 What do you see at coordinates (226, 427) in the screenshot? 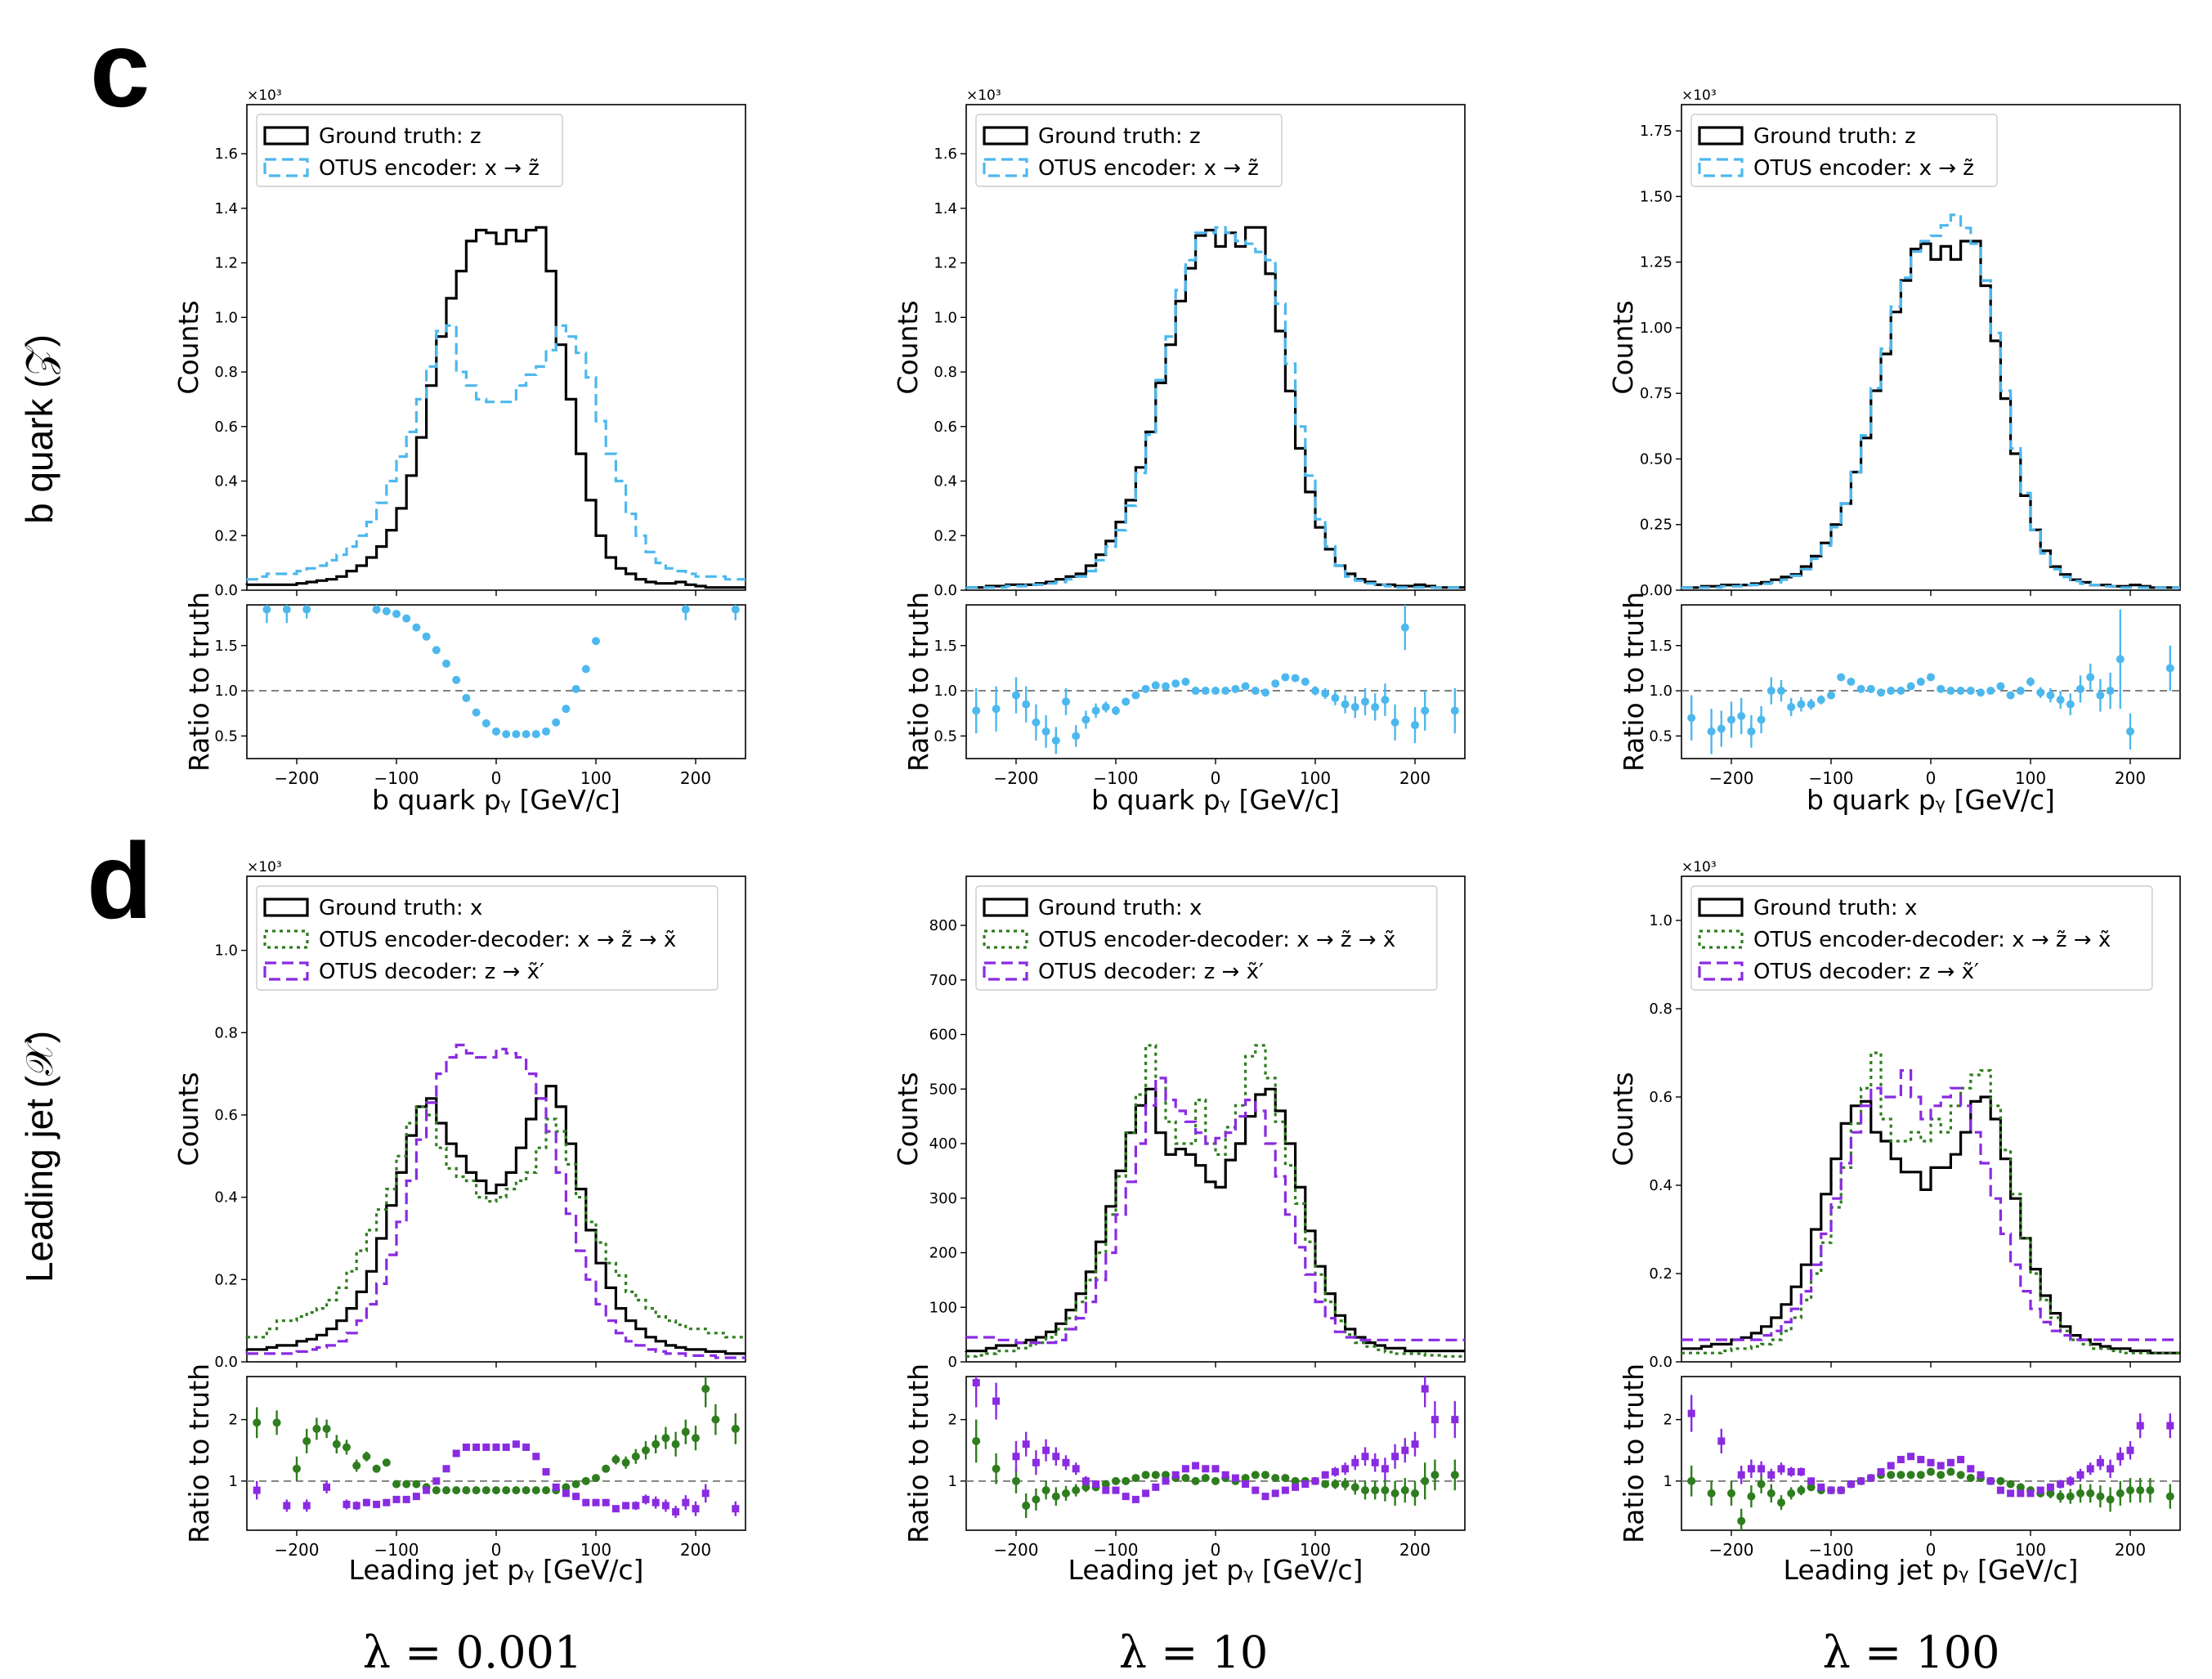
I see `y-tick-label: 0.6` at bounding box center [226, 427].